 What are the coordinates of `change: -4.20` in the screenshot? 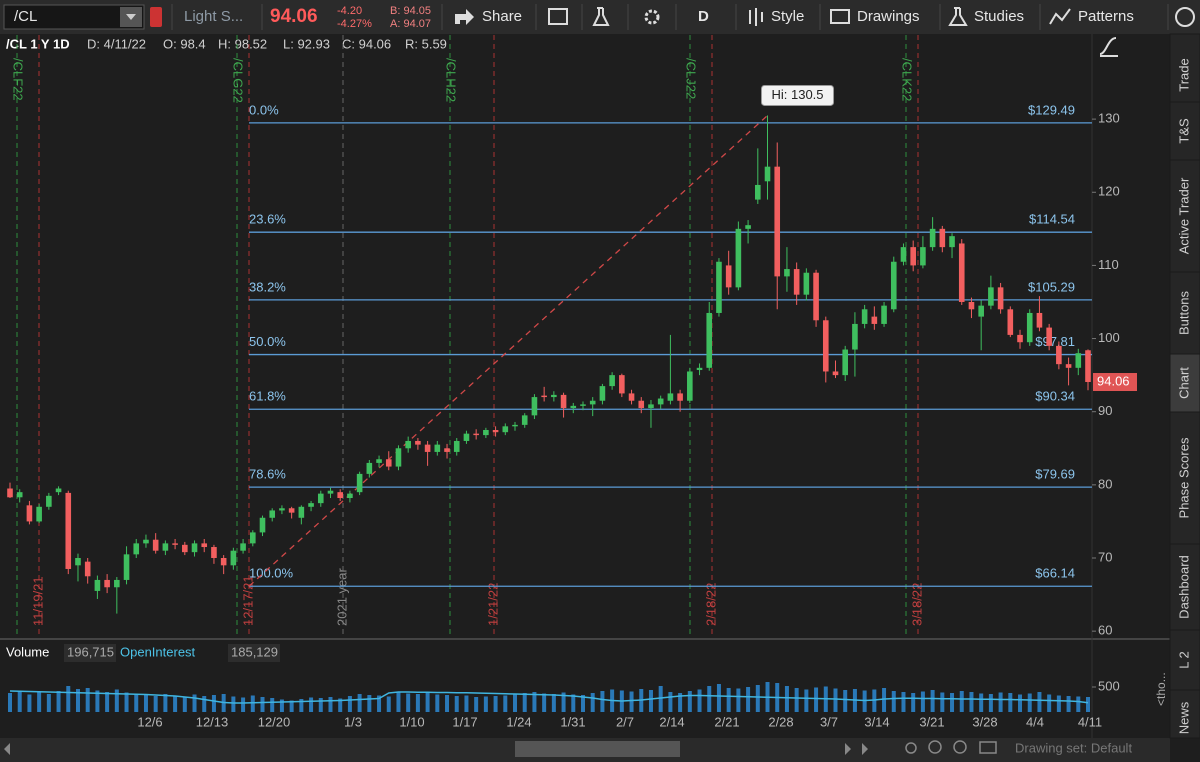 It's located at (349, 11).